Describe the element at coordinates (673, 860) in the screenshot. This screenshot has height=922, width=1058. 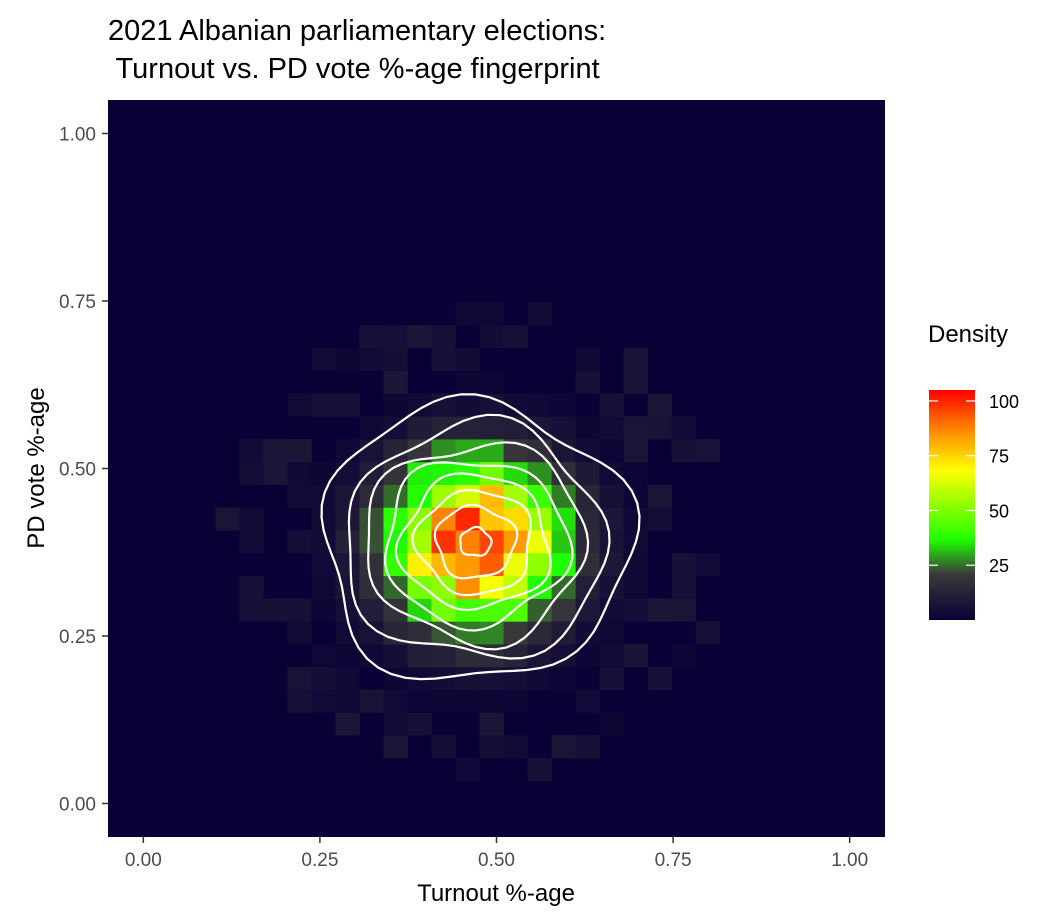
I see `x-tick-label: 0.75` at that location.